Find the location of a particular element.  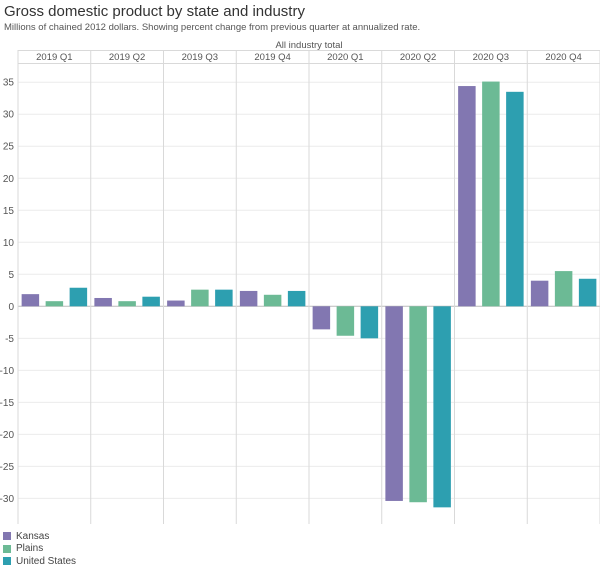

y-tick-label: 35 is located at coordinates (9, 83).